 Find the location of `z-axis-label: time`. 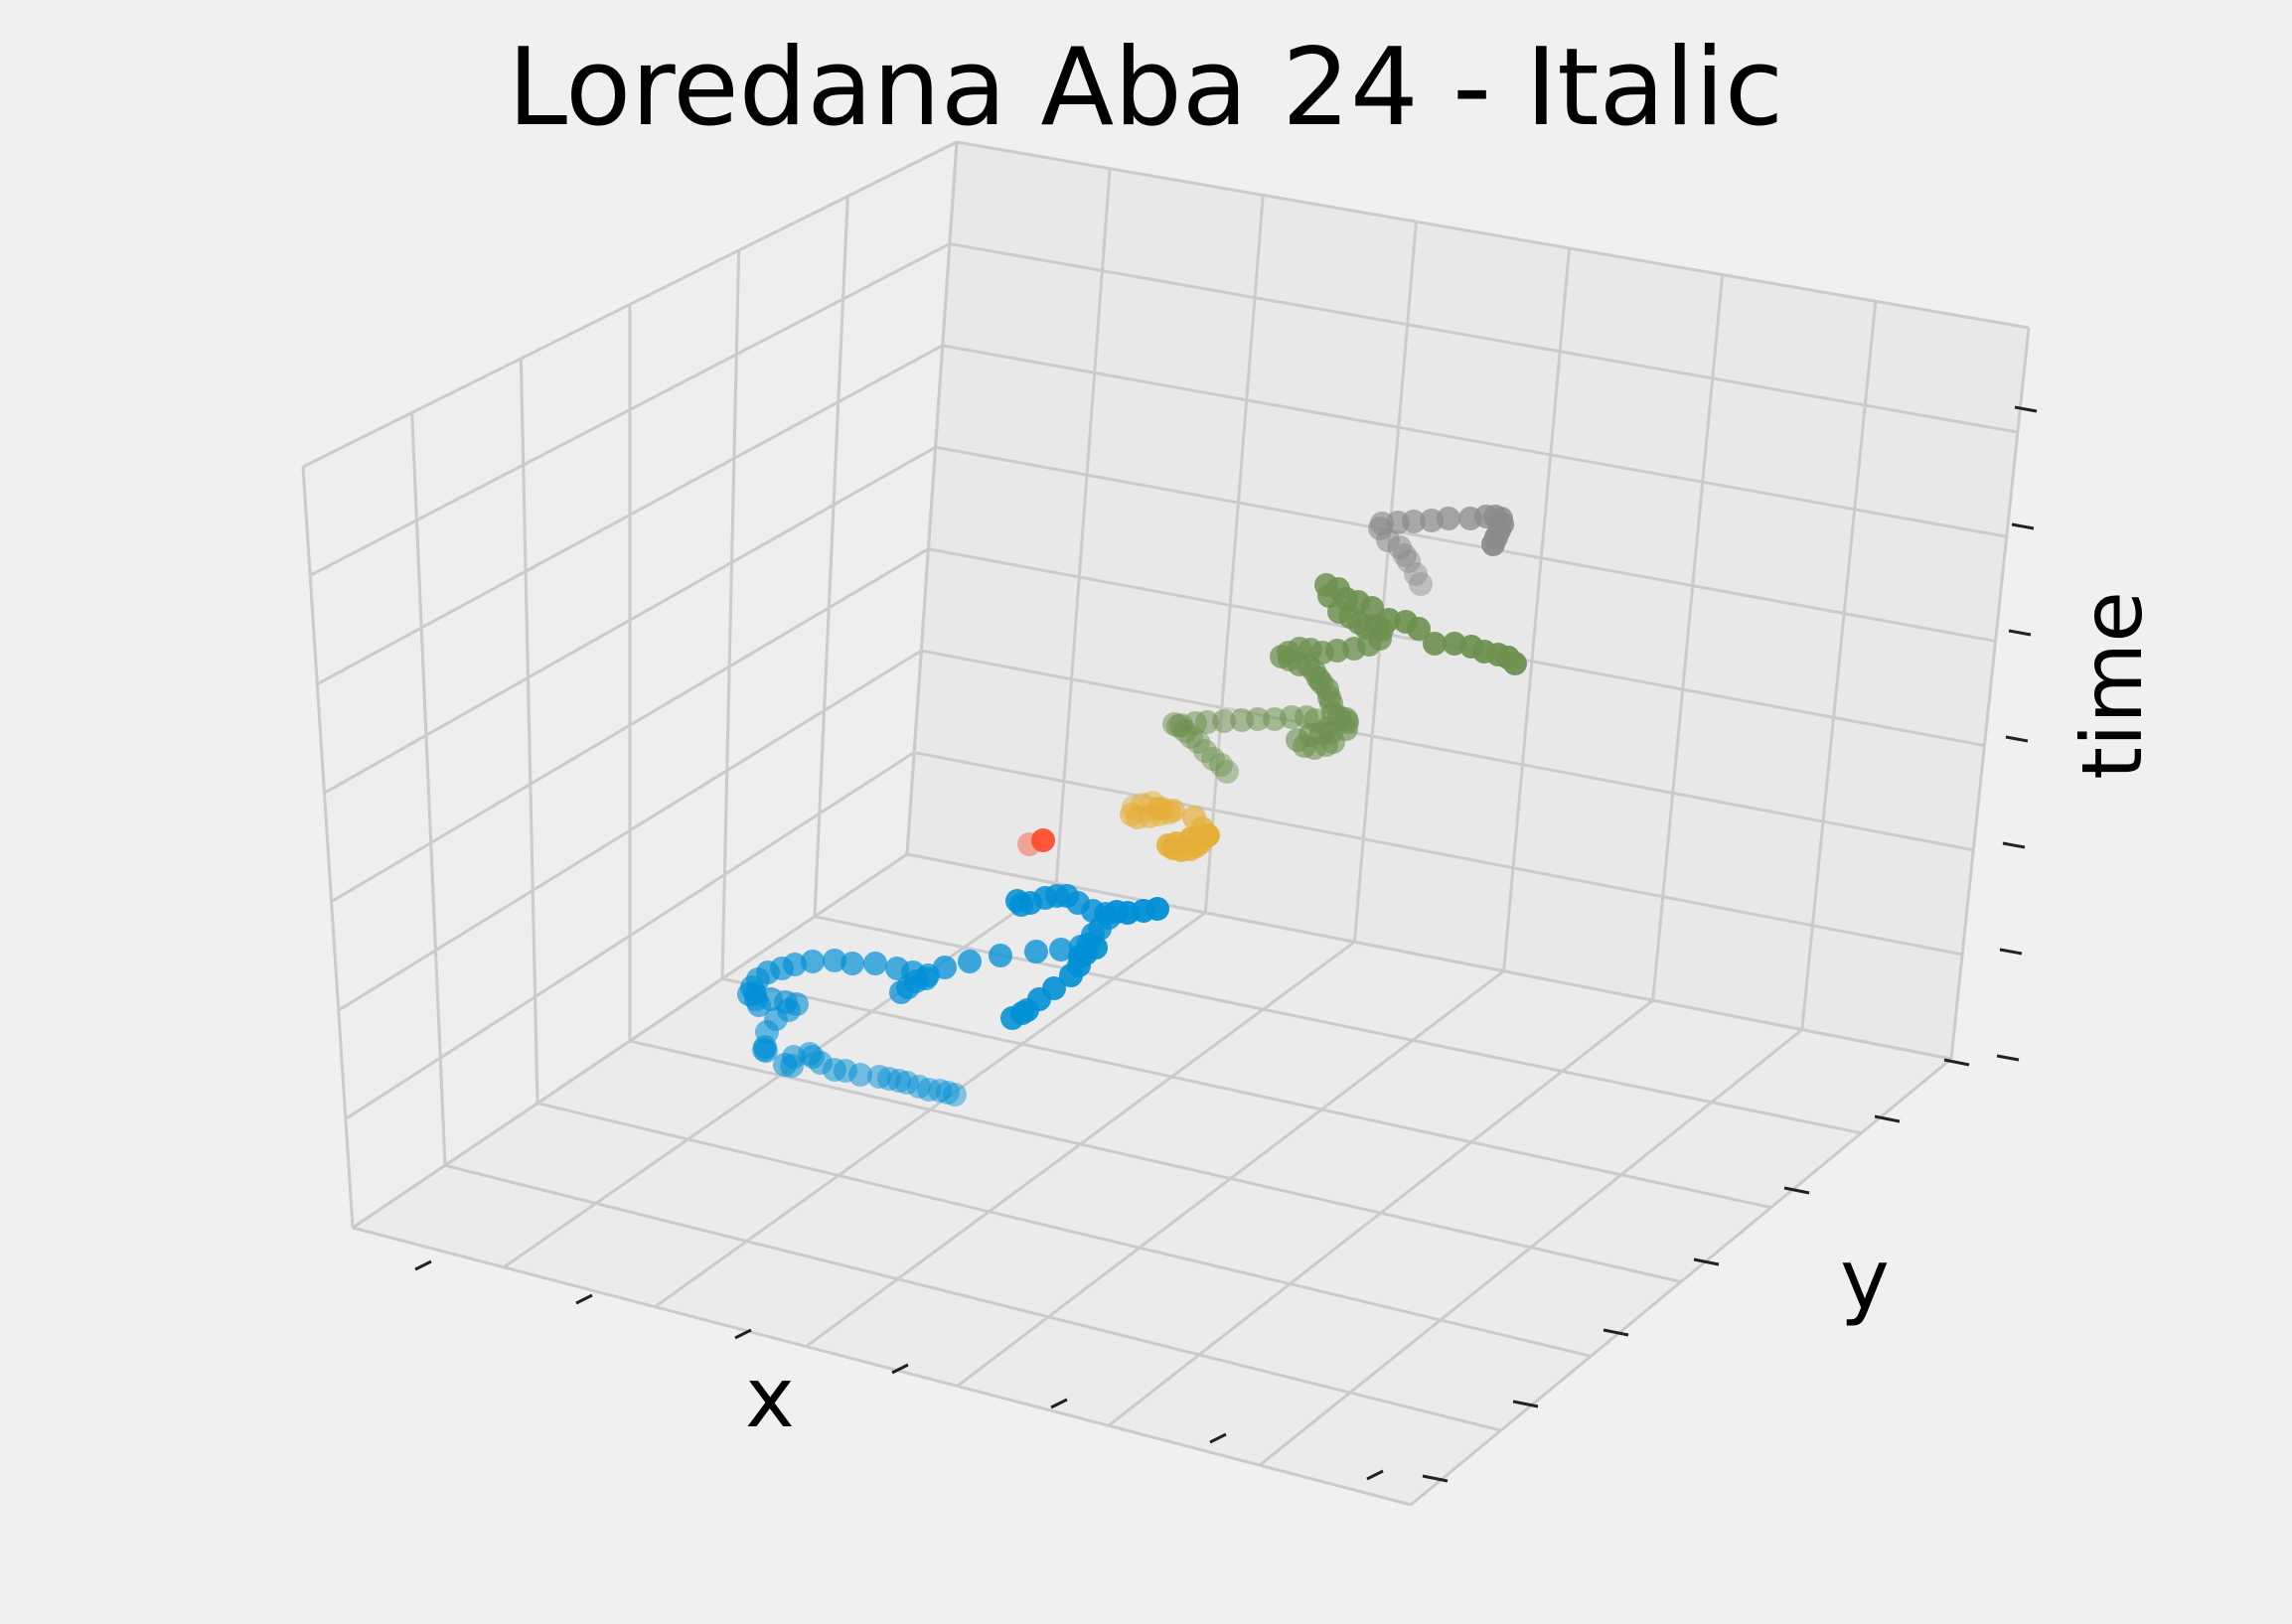

z-axis-label: time is located at coordinates (2112, 685).